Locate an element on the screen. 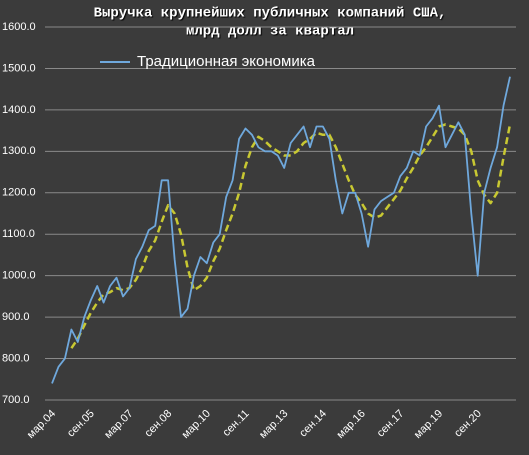  y-tick-label: 1400.0 is located at coordinates (19, 110).